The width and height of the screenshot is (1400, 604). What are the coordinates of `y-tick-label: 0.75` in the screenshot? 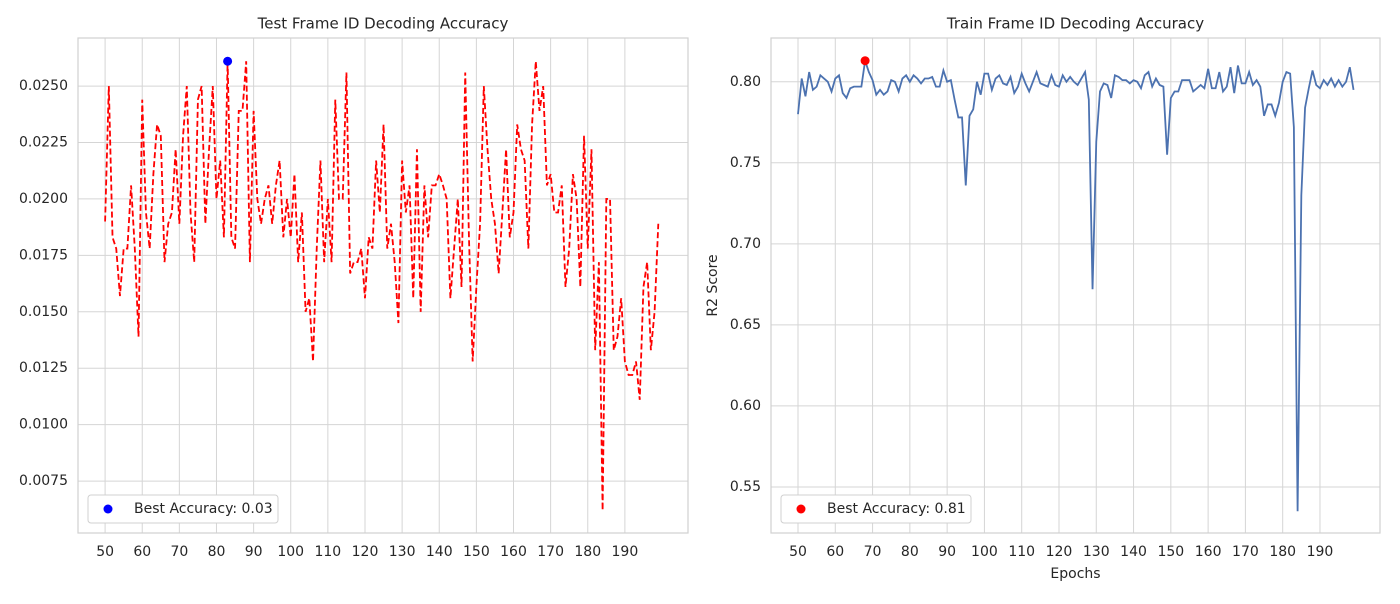 It's located at (745, 163).